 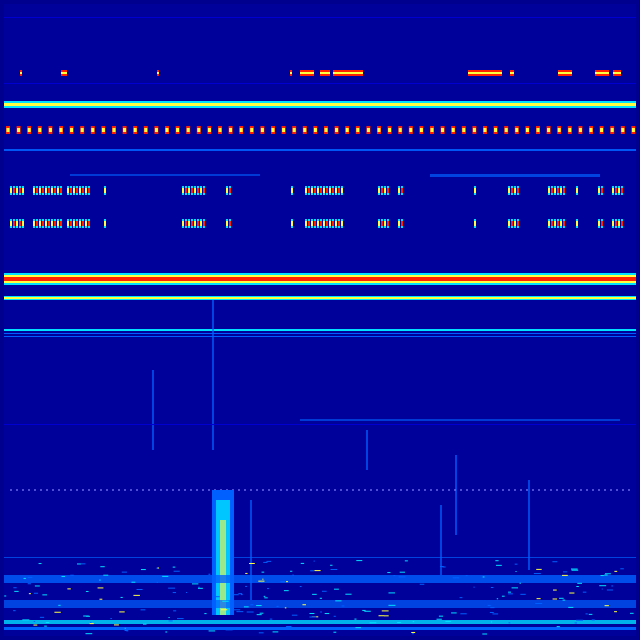 What do you see at coordinates (320, 279) in the screenshot?
I see `strong-band` at bounding box center [320, 279].